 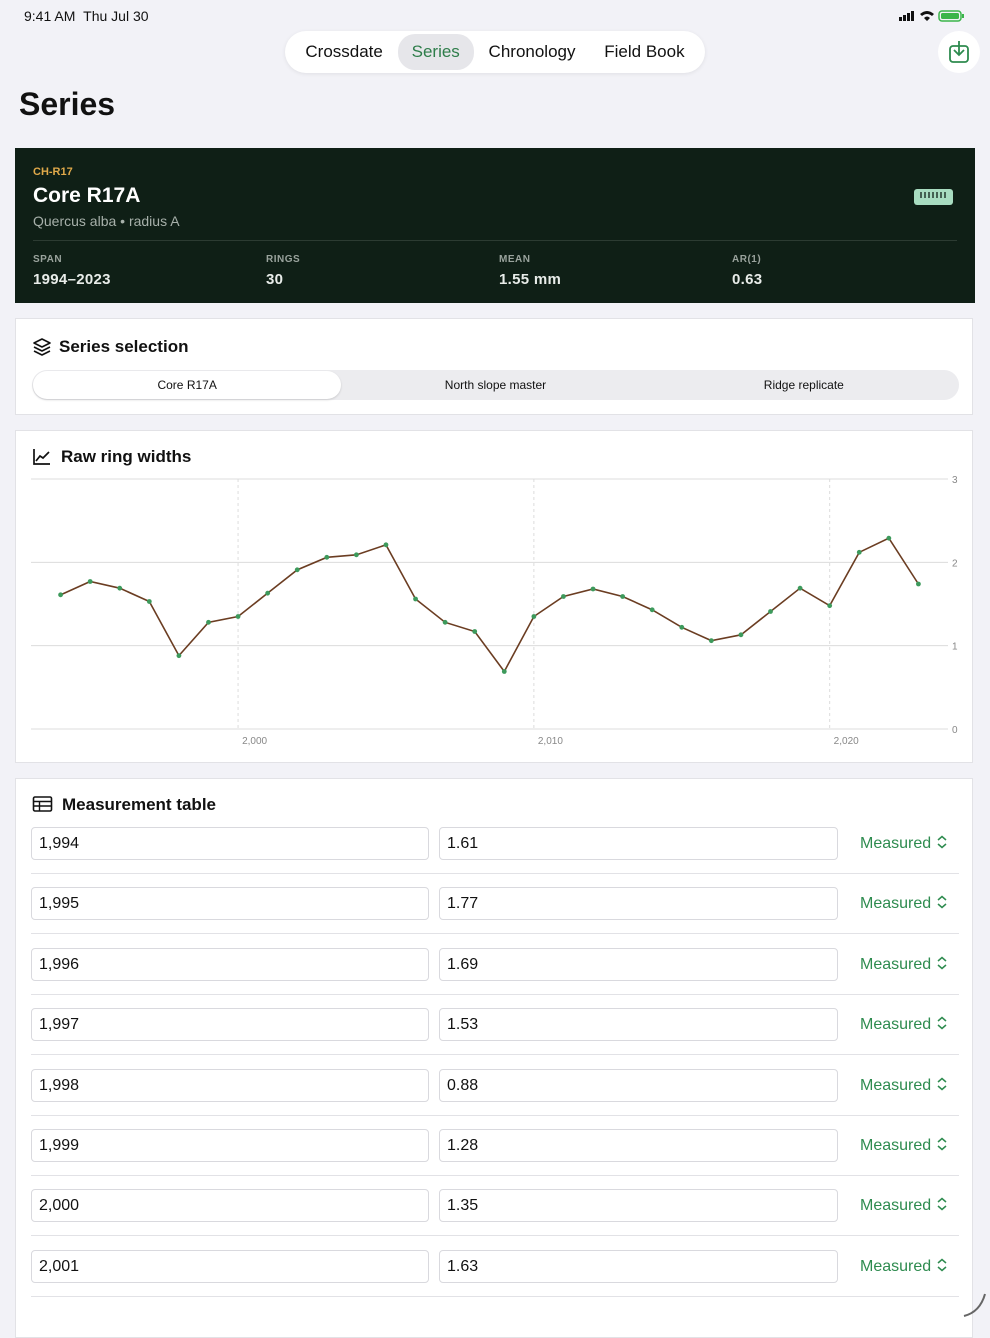 I want to click on segment: Core R17A, so click(x=187, y=385).